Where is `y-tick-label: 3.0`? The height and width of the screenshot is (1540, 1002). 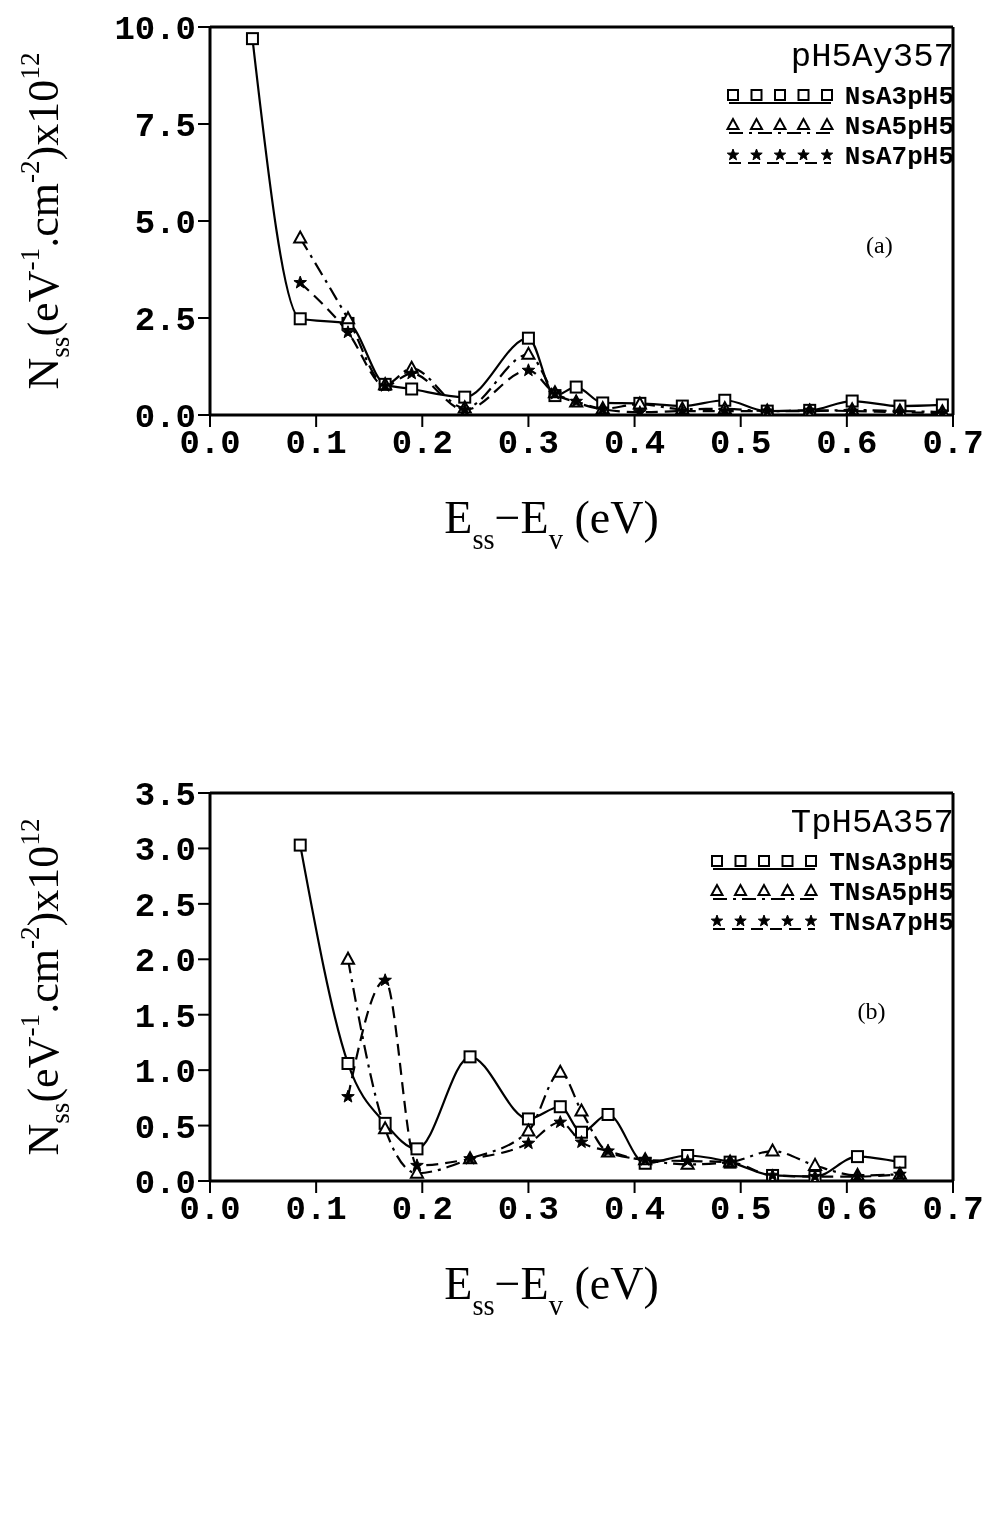
y-tick-label: 3.0 is located at coordinates (165, 851).